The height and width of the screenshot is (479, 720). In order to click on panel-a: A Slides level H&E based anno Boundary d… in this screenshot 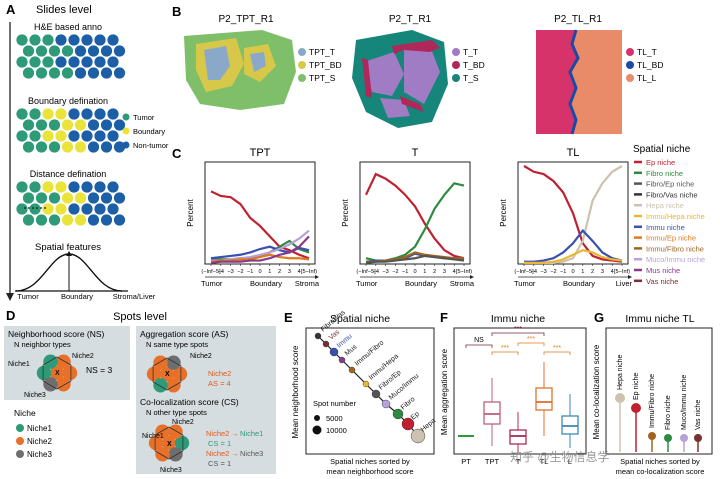, I will do `click(87, 151)`.